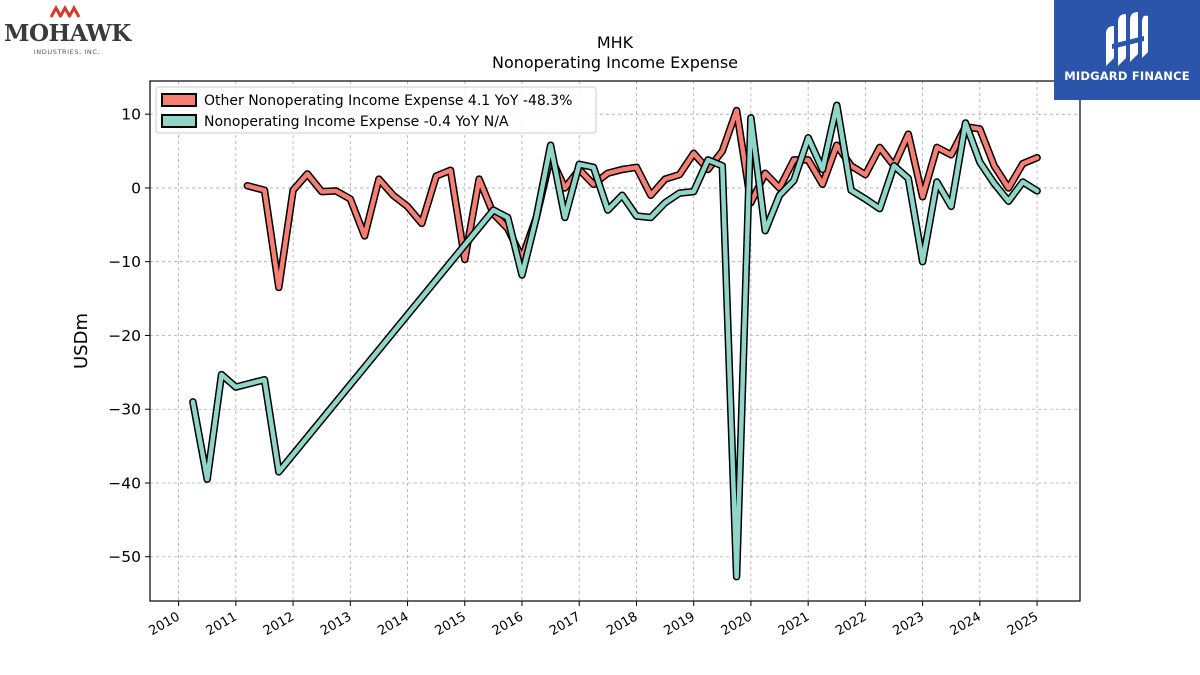  I want to click on legend-label-nonoperating: Nonoperating Income Expense -0.4 YoY N/A, so click(356, 122).